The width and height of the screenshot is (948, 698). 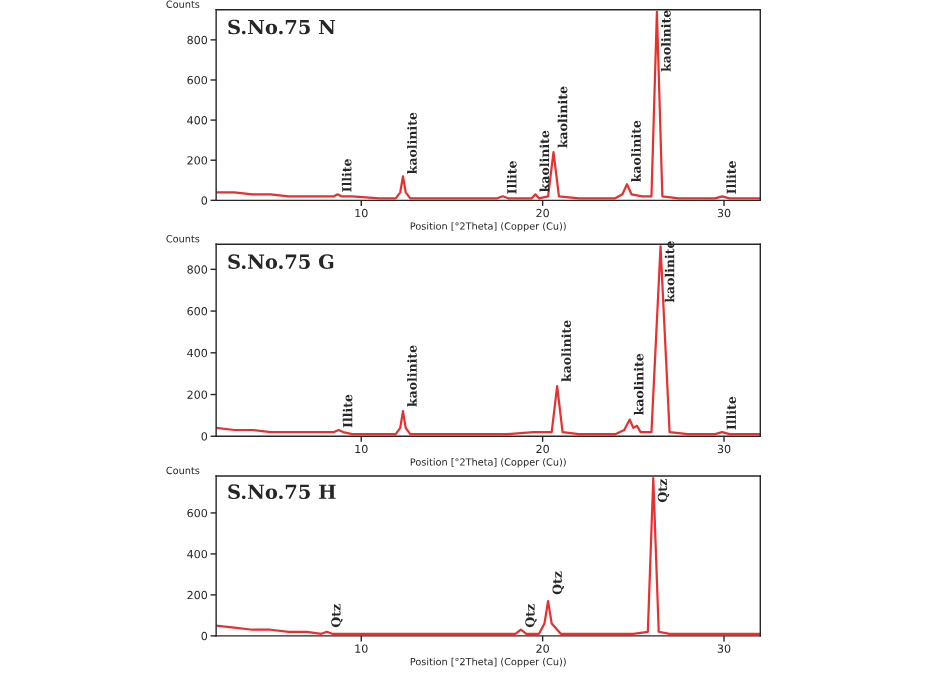 I want to click on line-series, so click(x=488, y=555).